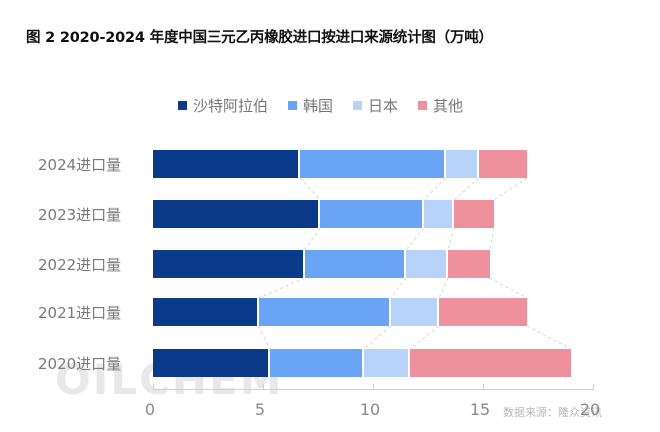  I want to click on x-axis-tick-label: 10, so click(370, 409).